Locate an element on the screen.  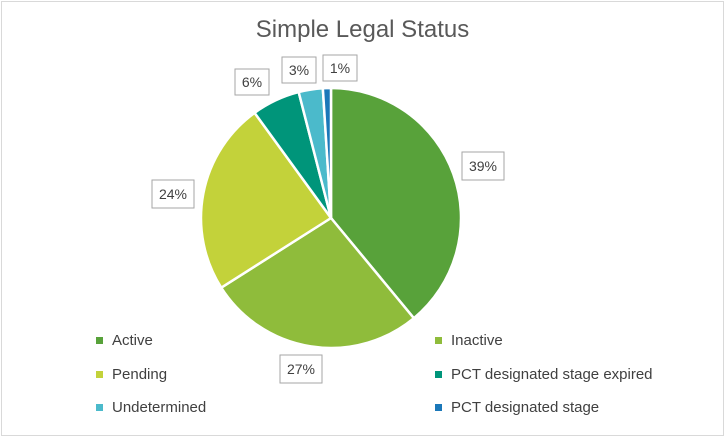
pie-slice-pending is located at coordinates (266, 200).